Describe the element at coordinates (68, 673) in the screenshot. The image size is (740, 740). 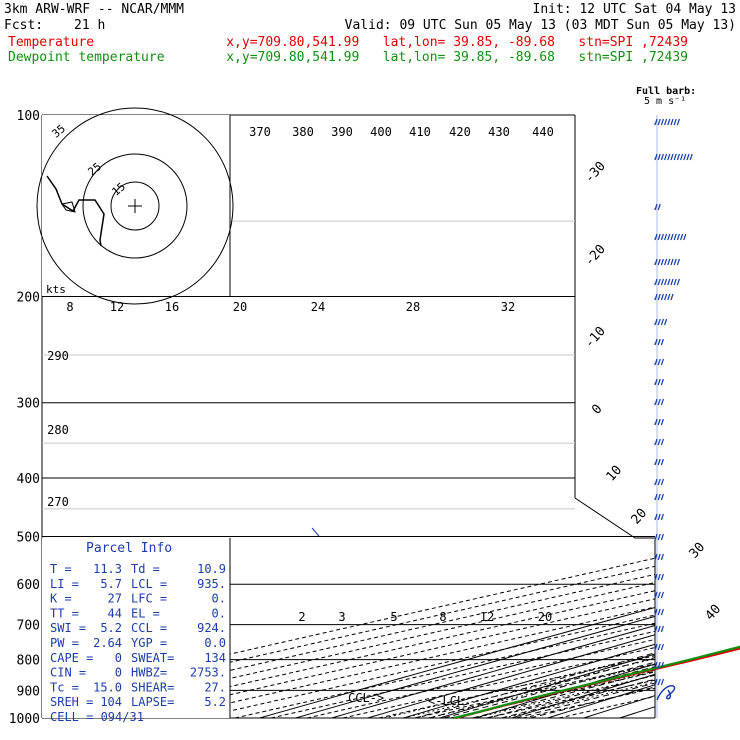
I see `parcel-info-label: CIN =` at that location.